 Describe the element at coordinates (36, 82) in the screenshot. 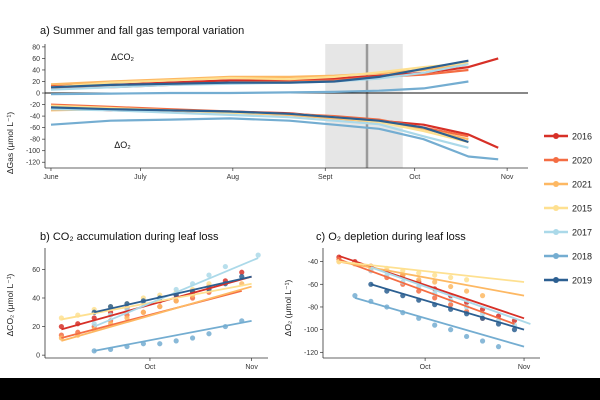

I see `panel-a-y-tick-label: 20` at that location.